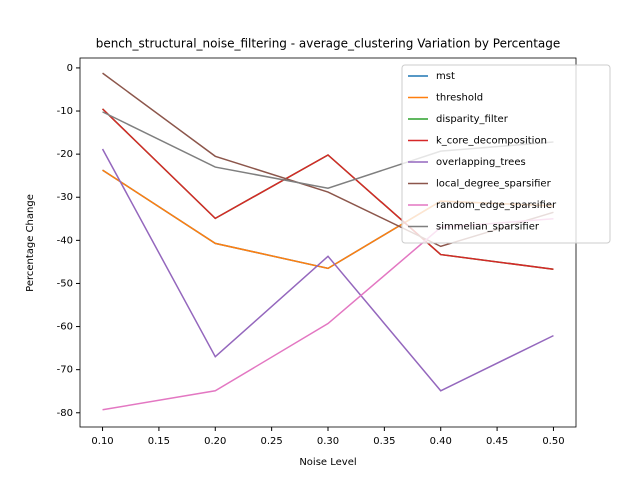 The height and width of the screenshot is (480, 640). Describe the element at coordinates (272, 441) in the screenshot. I see `x-tick-label: 0.25` at that location.